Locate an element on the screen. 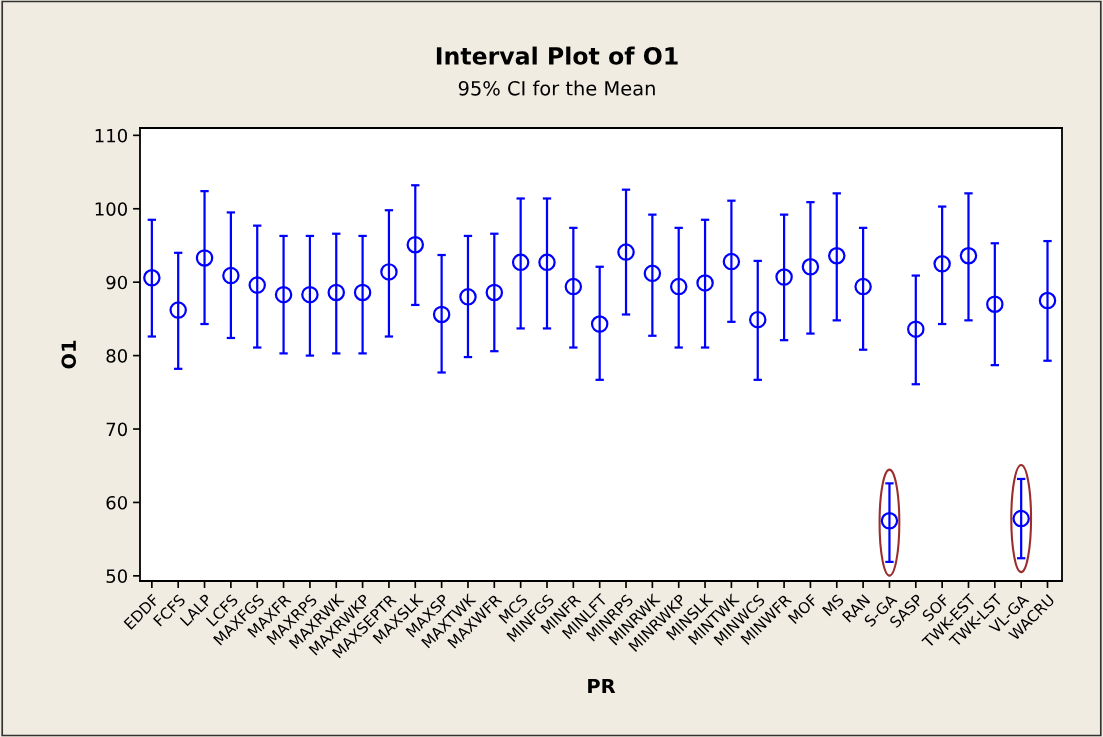  y-tick-label: 90 is located at coordinates (116, 282).